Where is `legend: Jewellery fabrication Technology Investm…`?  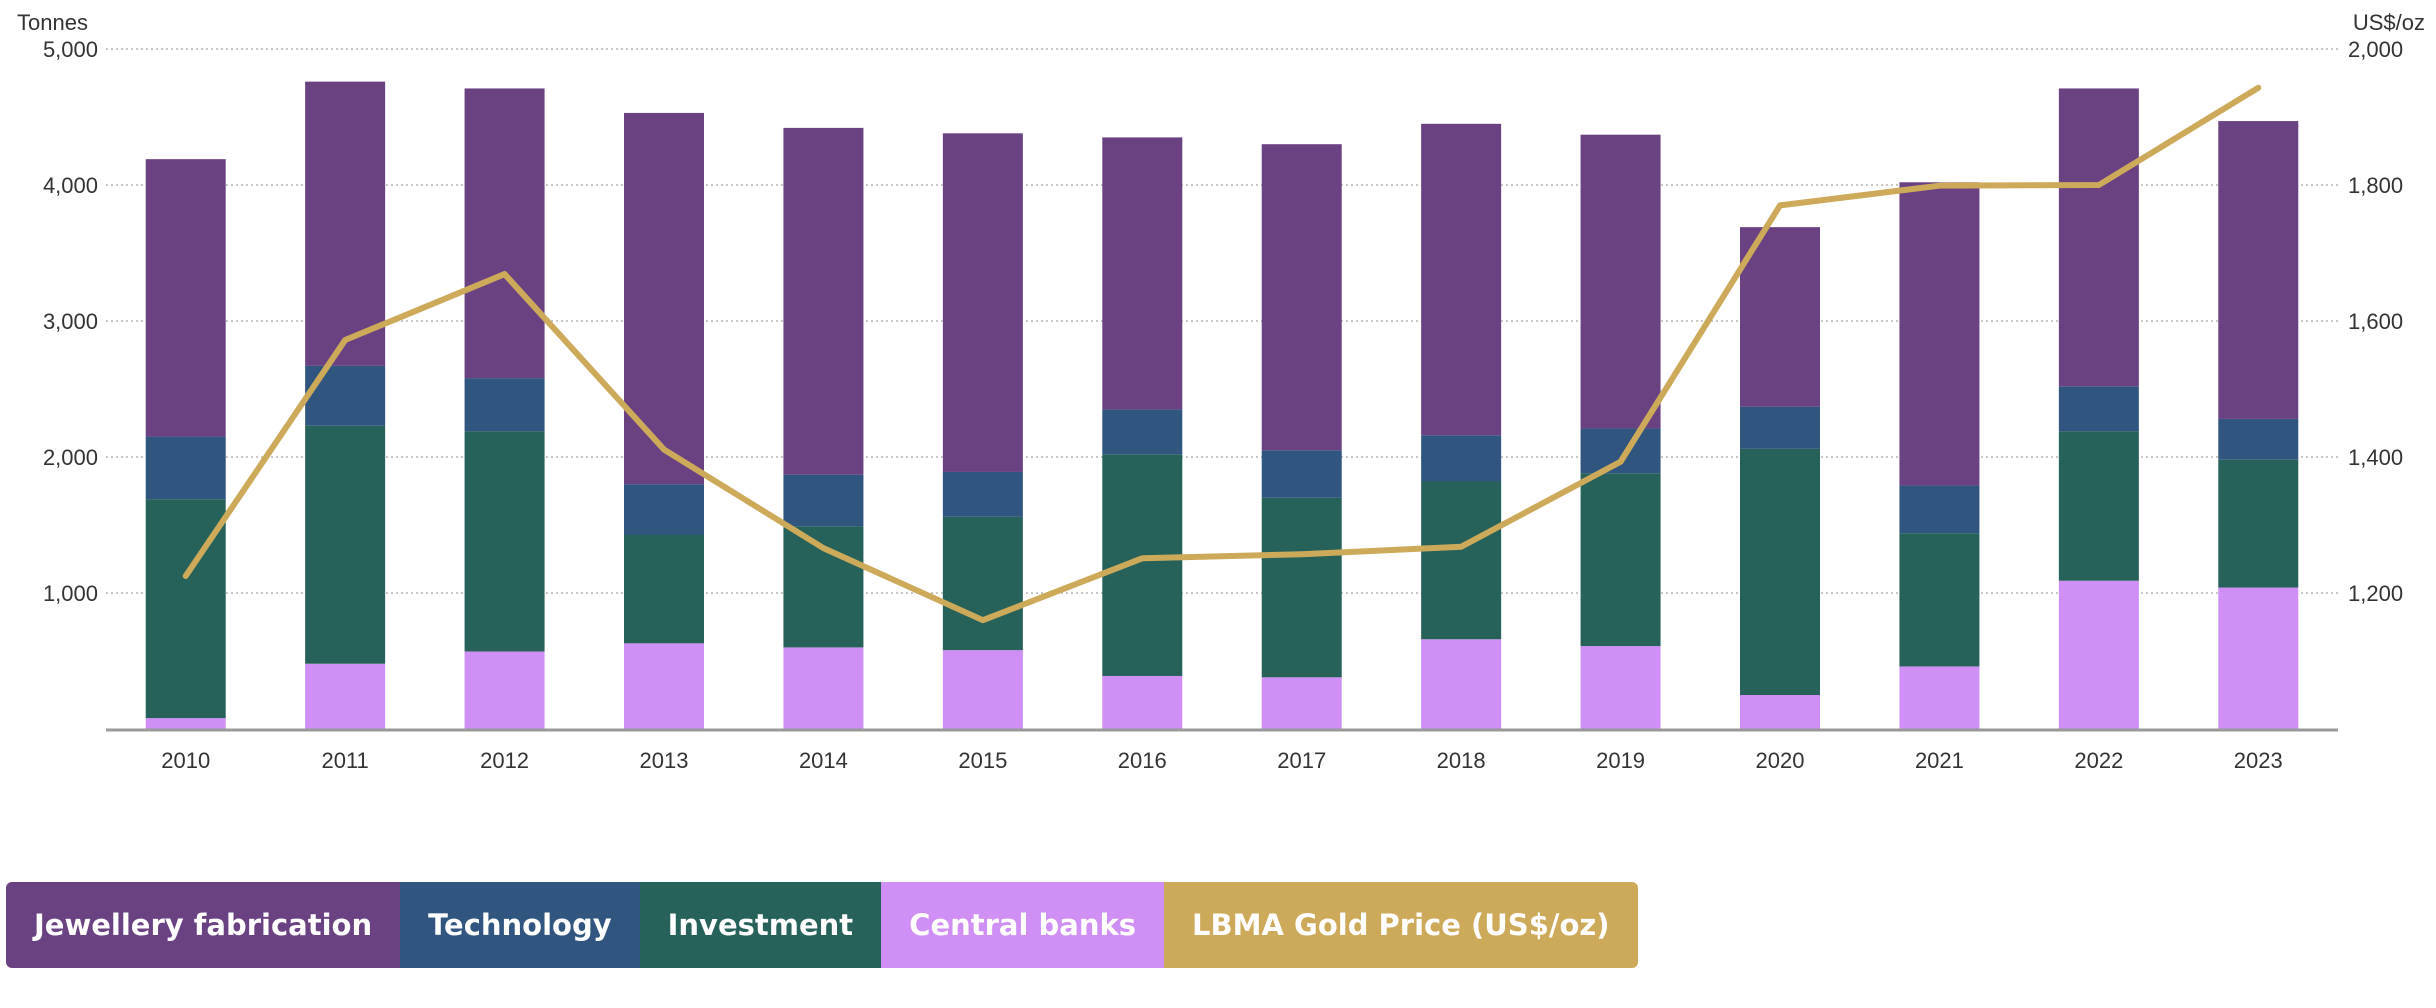
legend: Jewellery fabrication Technology Investm… is located at coordinates (822, 925).